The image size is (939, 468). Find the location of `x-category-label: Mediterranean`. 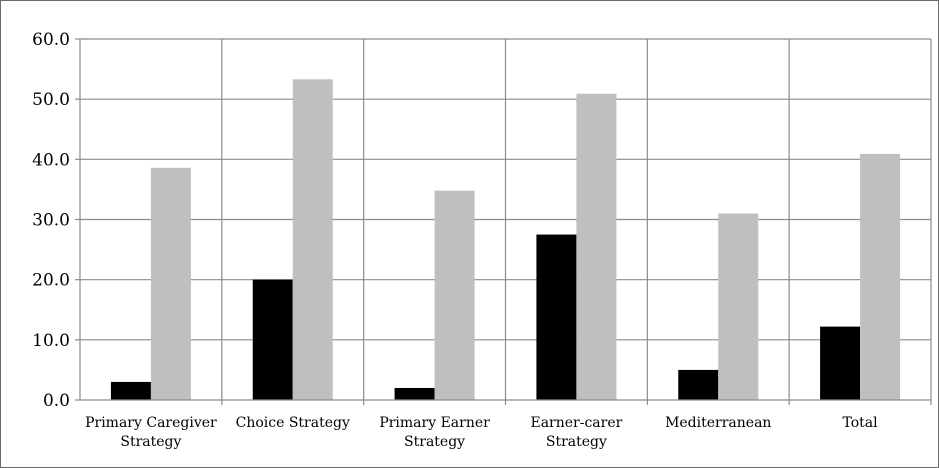

x-category-label: Mediterranean is located at coordinates (718, 423).